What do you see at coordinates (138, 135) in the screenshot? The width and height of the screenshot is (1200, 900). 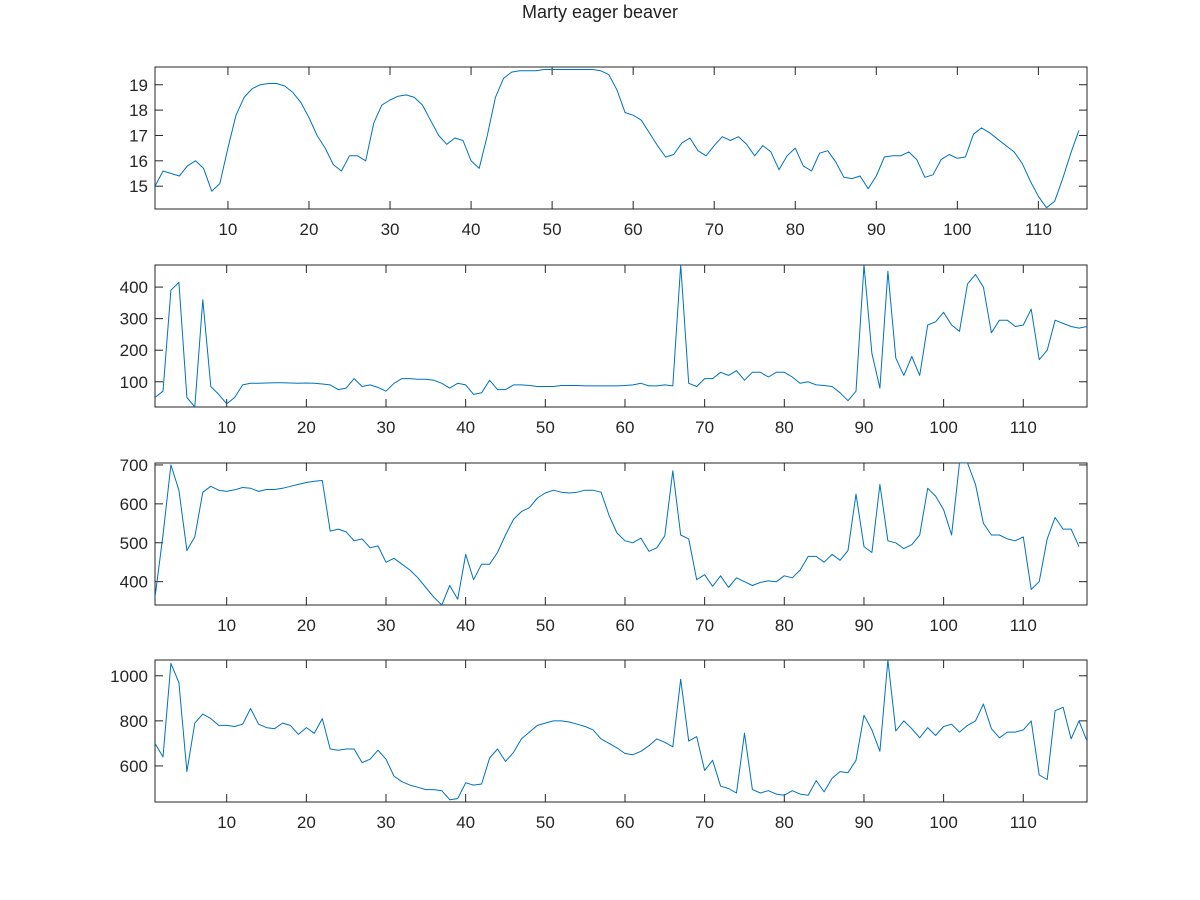 I see `y-tick-label: 17` at bounding box center [138, 135].